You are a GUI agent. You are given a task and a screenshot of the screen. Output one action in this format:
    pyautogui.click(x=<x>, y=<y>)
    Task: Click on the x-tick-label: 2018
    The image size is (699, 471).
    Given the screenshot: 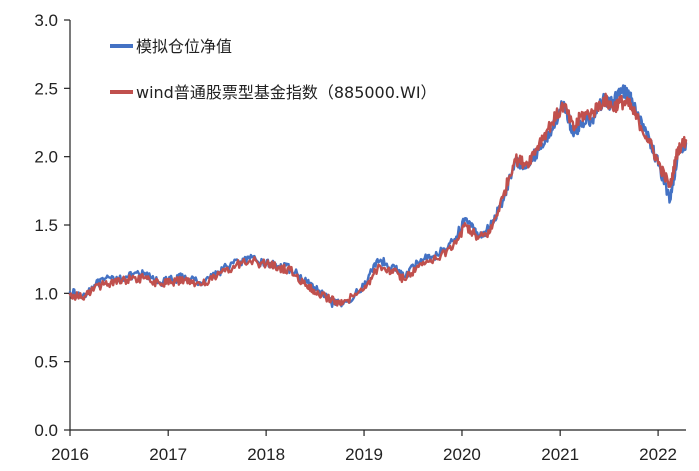 What is the action you would take?
    pyautogui.click(x=266, y=454)
    